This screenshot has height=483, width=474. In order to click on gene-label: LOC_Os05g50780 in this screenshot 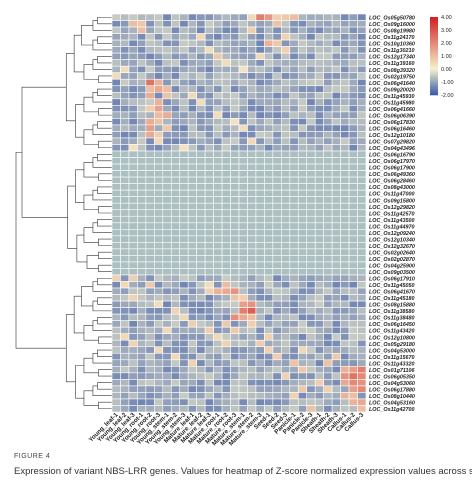, I will do `click(392, 19)`.